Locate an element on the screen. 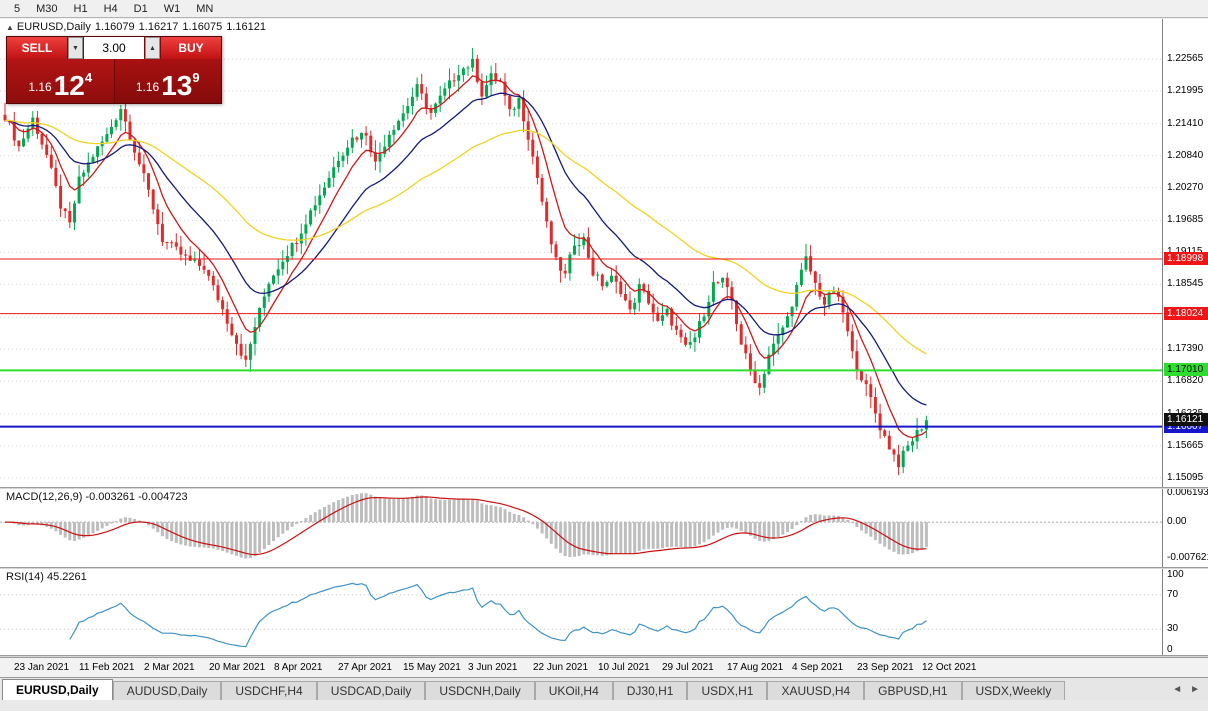 The image size is (1208, 711). sell-price-prefix: 1.16 is located at coordinates (40, 87).